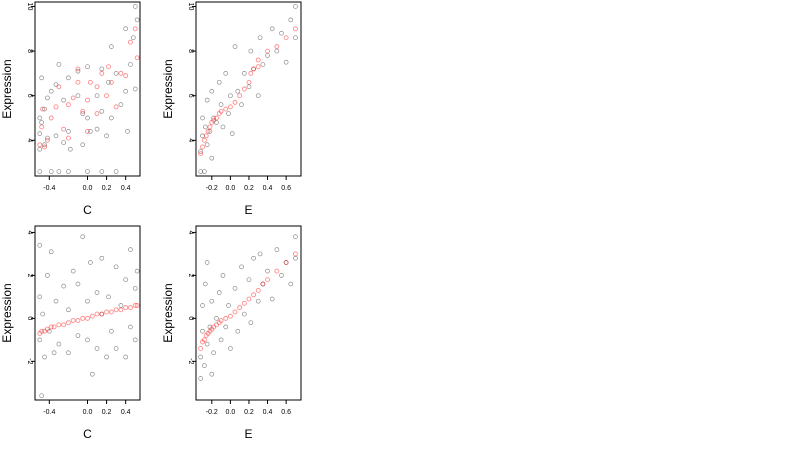  Describe the element at coordinates (286, 412) in the screenshot. I see `x-tick-label: 0.6` at that location.